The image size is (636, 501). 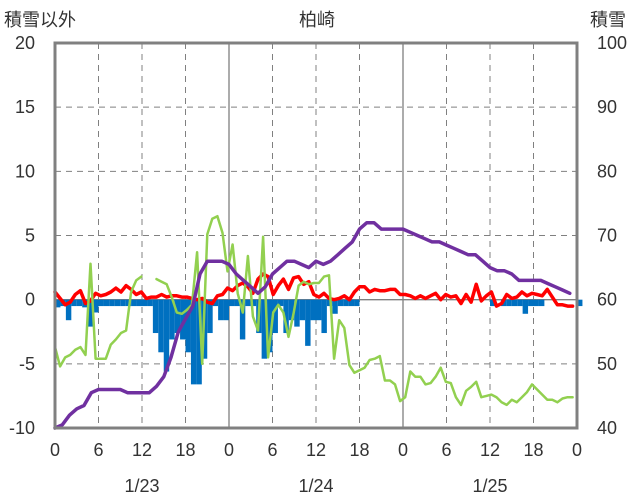 I want to click on precipitation-bars, so click(x=319, y=342).